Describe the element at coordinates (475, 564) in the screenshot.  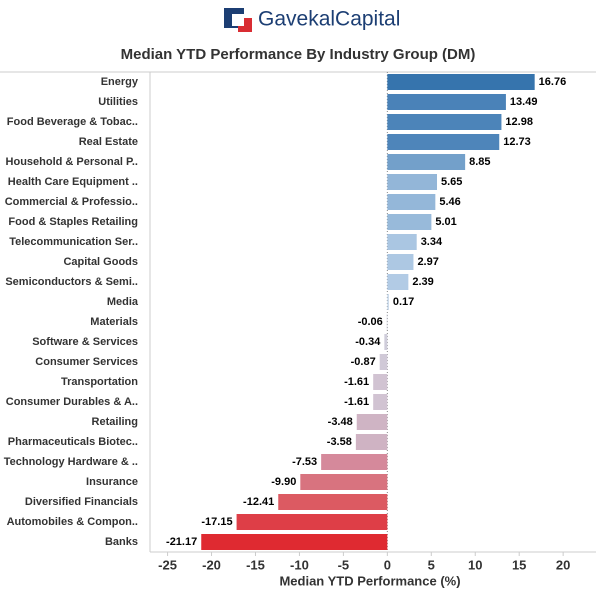
I see `x-tick-label: 10` at that location.